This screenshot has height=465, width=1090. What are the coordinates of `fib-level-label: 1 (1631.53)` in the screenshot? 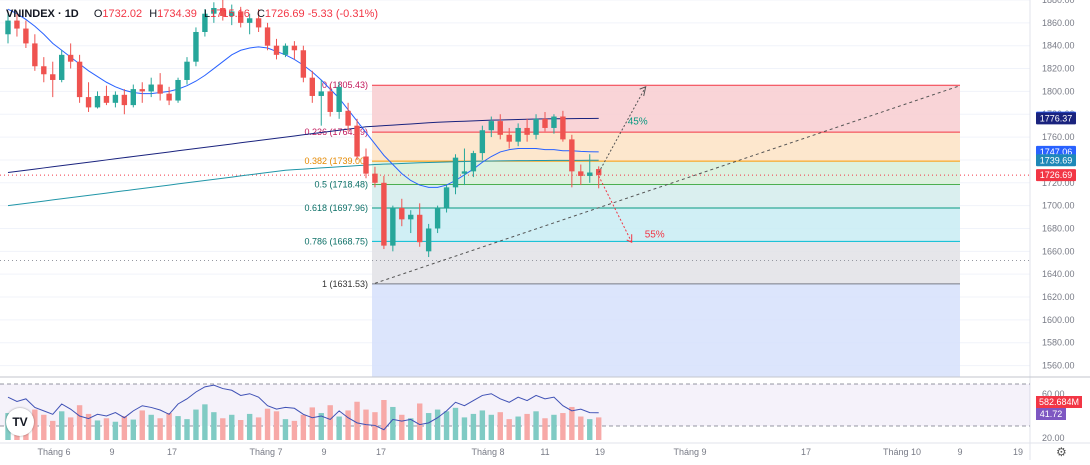 It's located at (345, 284).